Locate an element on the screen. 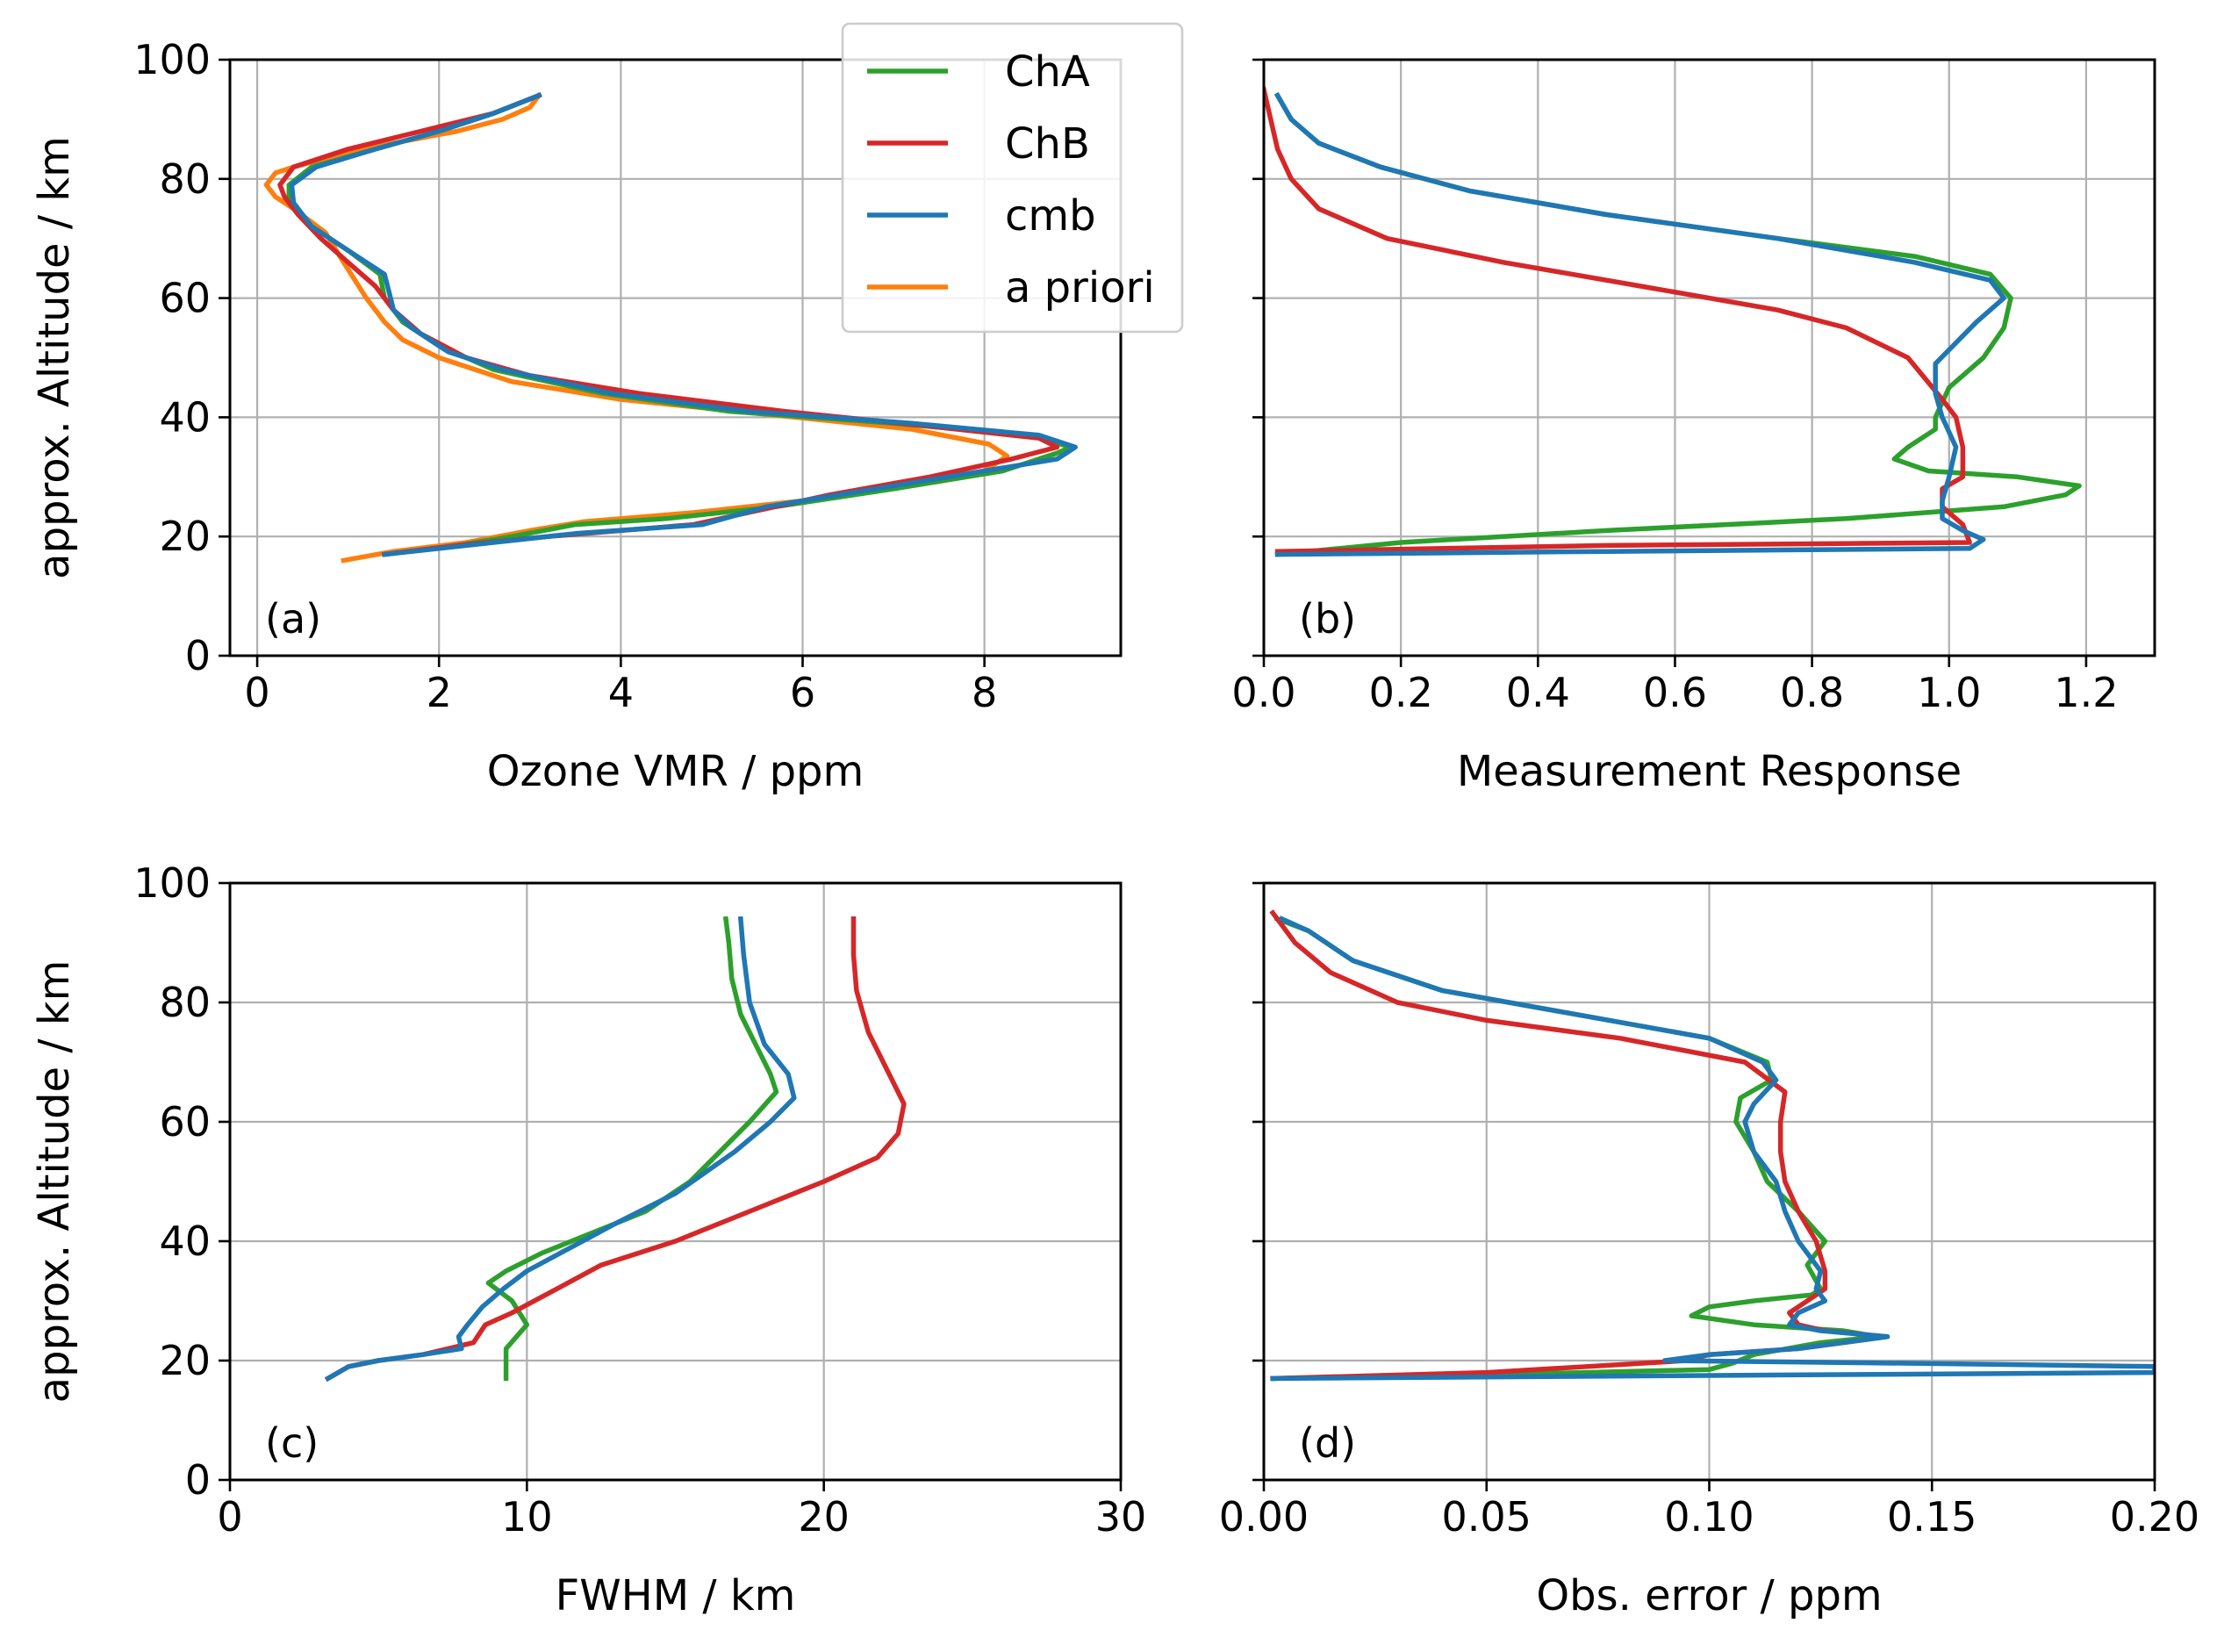 This screenshot has height=1652, width=2224. x-axis-label: Ozone VMR / ppm is located at coordinates (675, 771).